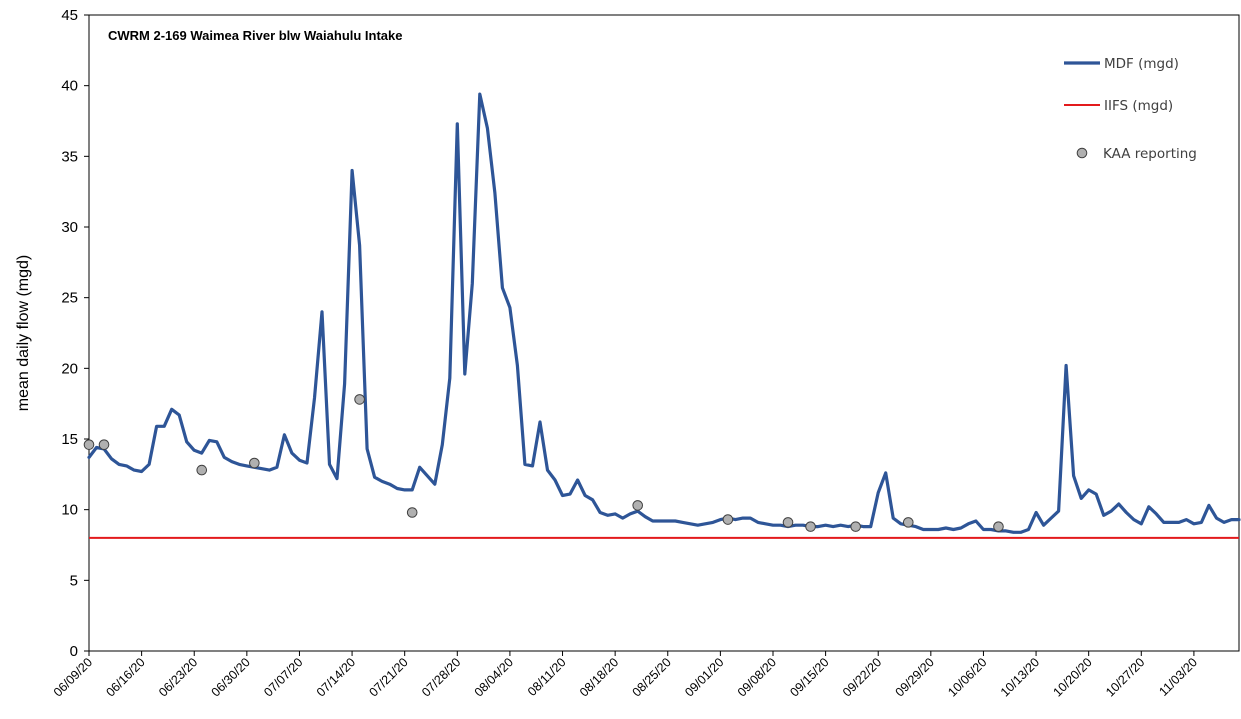 This screenshot has width=1241, height=719. What do you see at coordinates (1141, 64) in the screenshot?
I see `legend-label-mdf: MDF (mgd)` at bounding box center [1141, 64].